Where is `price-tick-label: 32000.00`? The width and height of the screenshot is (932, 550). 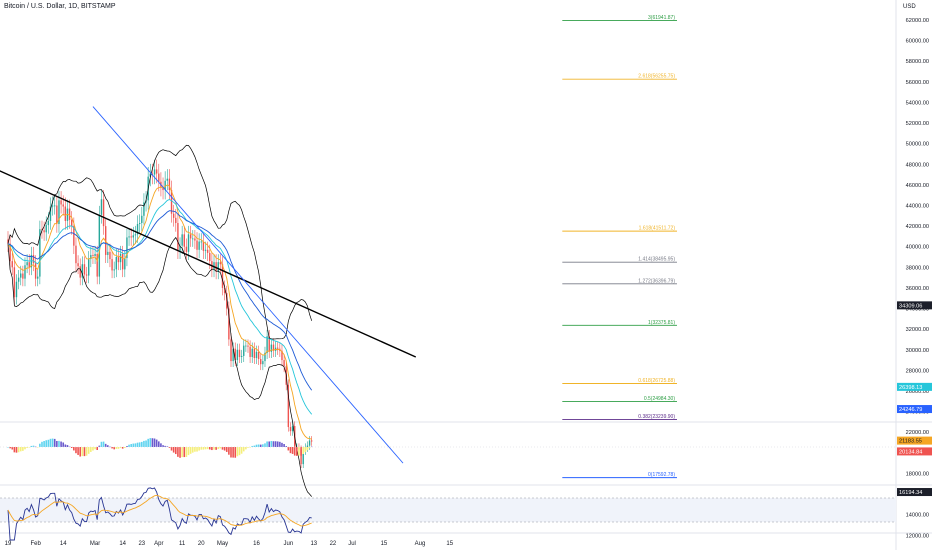 price-tick-label: 32000.00 is located at coordinates (917, 330).